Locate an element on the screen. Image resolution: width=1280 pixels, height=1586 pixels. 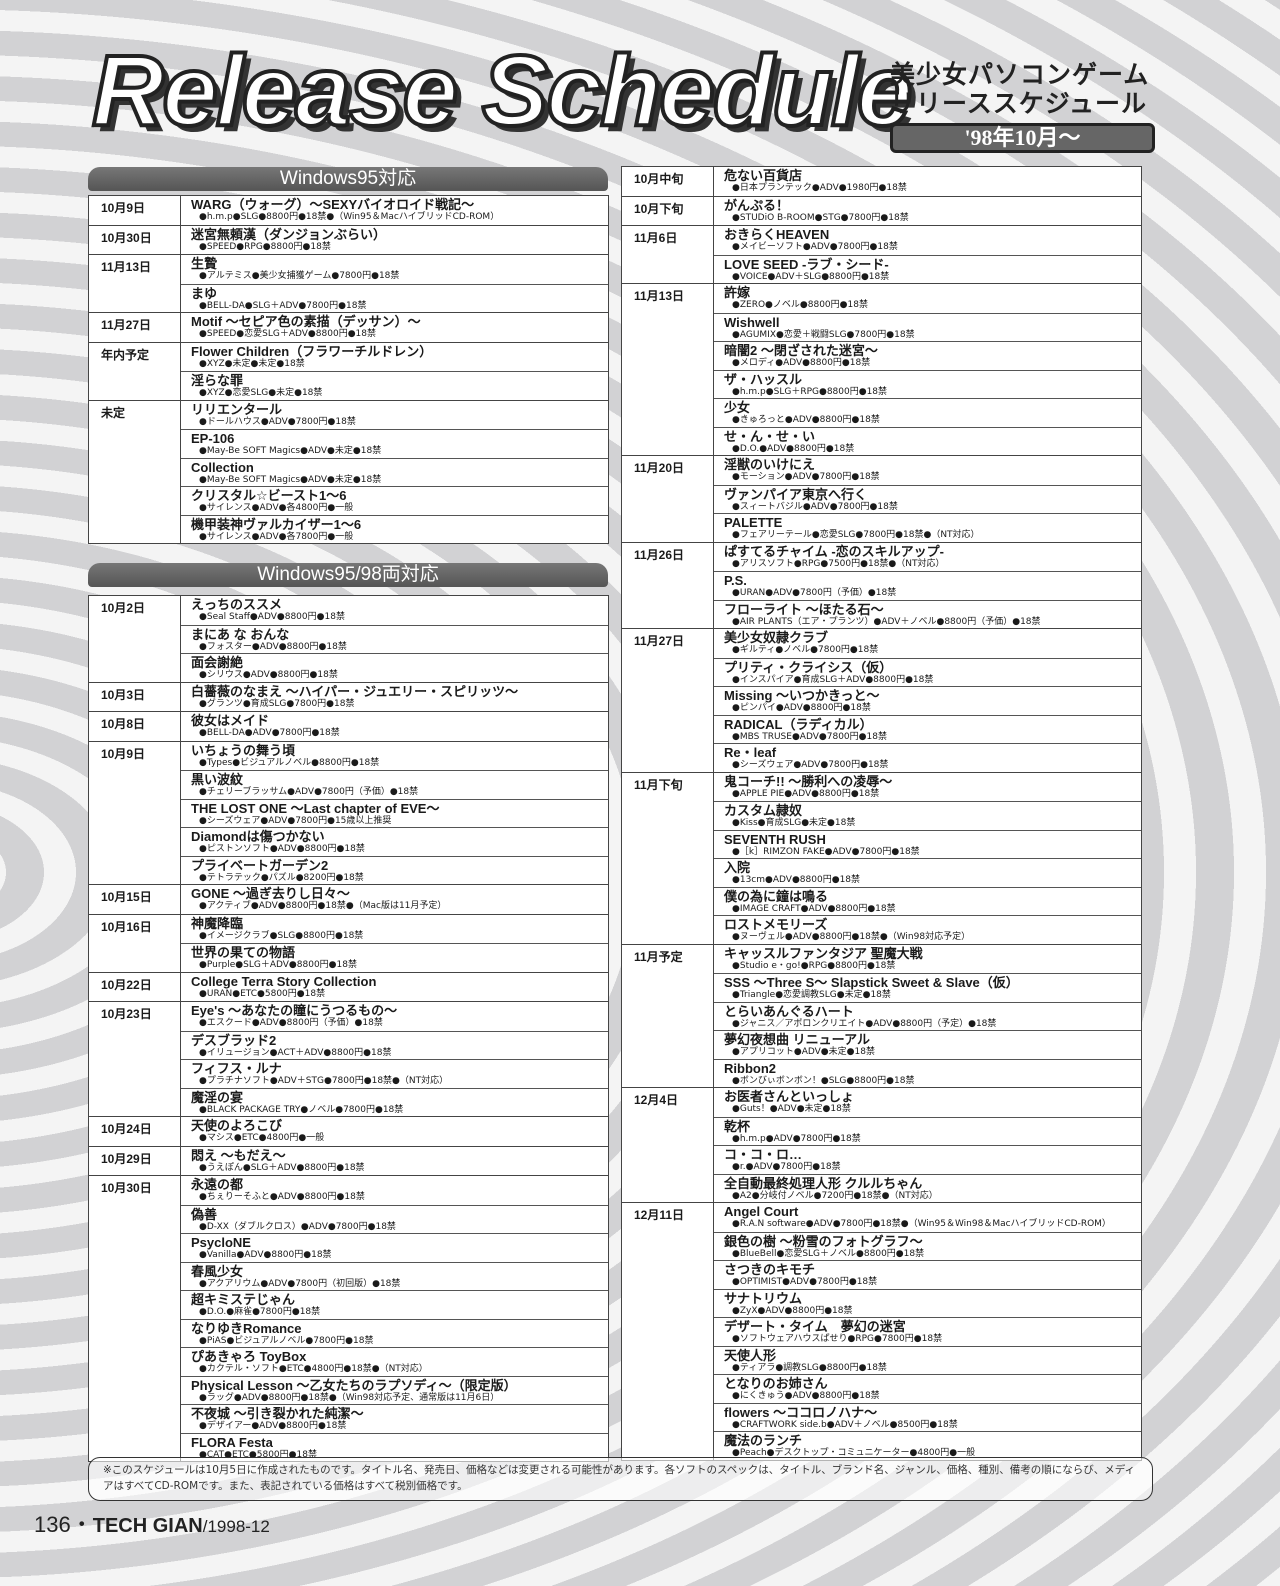
title-list: 天使のよろこび ●マシス●ETC●4800円●一般 is located at coordinates (394, 1131).